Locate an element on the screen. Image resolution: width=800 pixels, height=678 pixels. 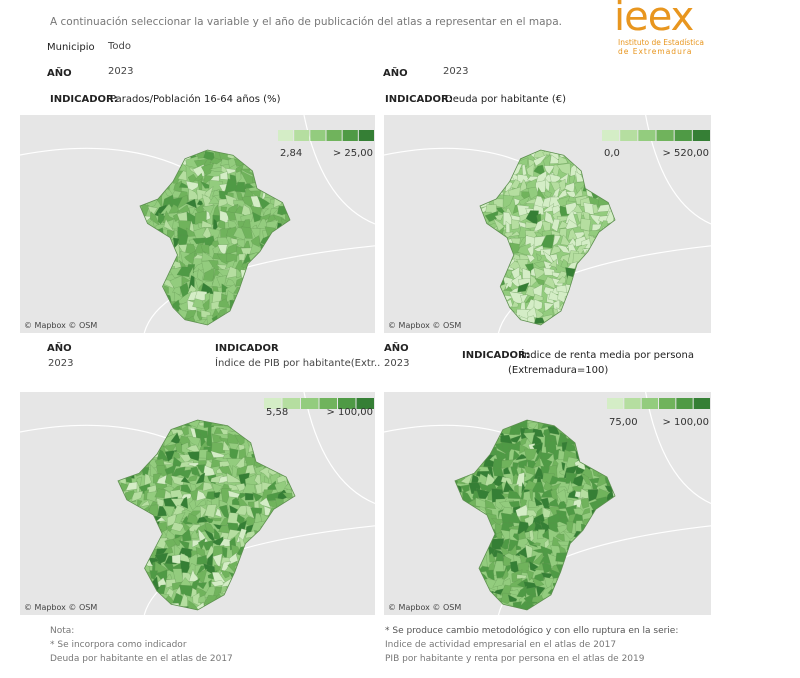
indicator-value: Índice de PIB por habitante(Extr.. is located at coordinates (298, 363).